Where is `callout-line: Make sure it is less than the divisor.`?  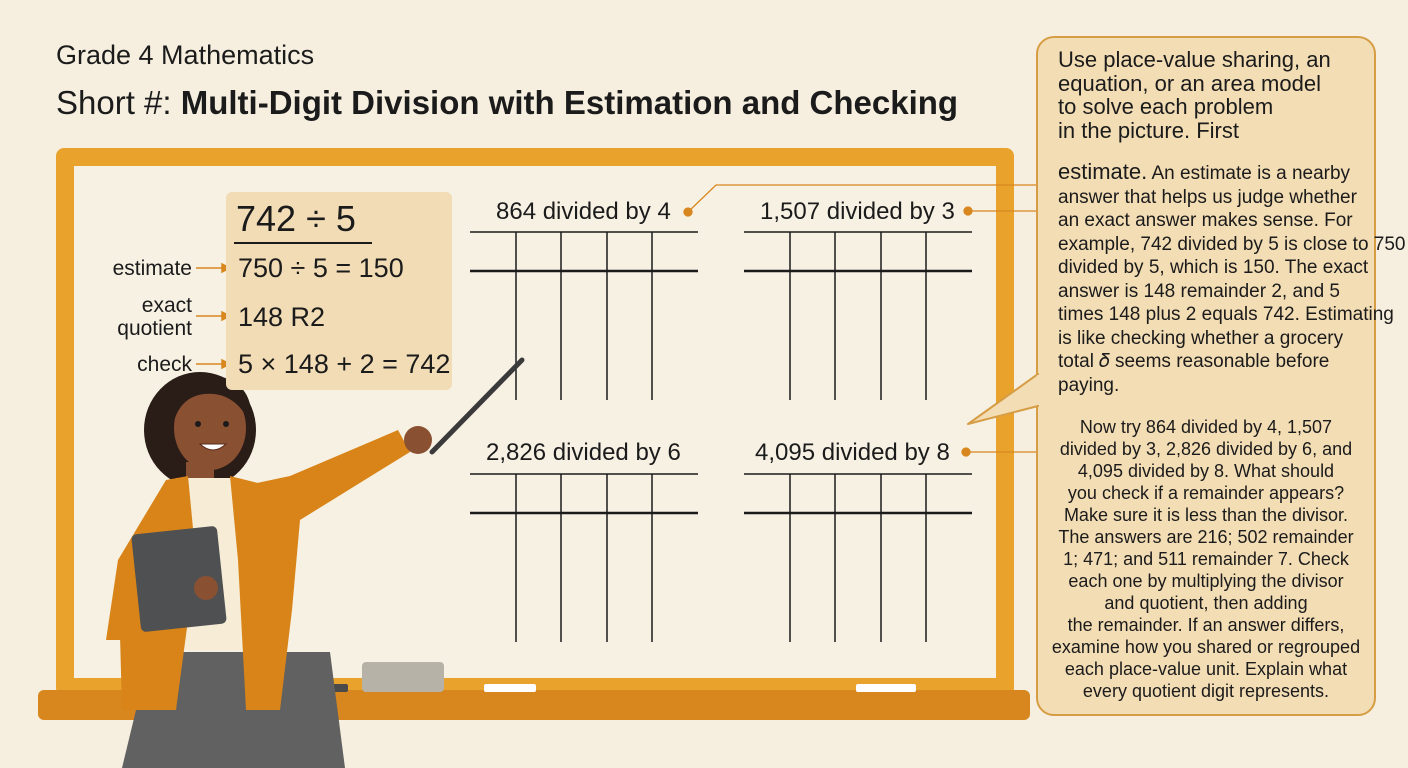 callout-line: Make sure it is less than the divisor. is located at coordinates (1206, 515).